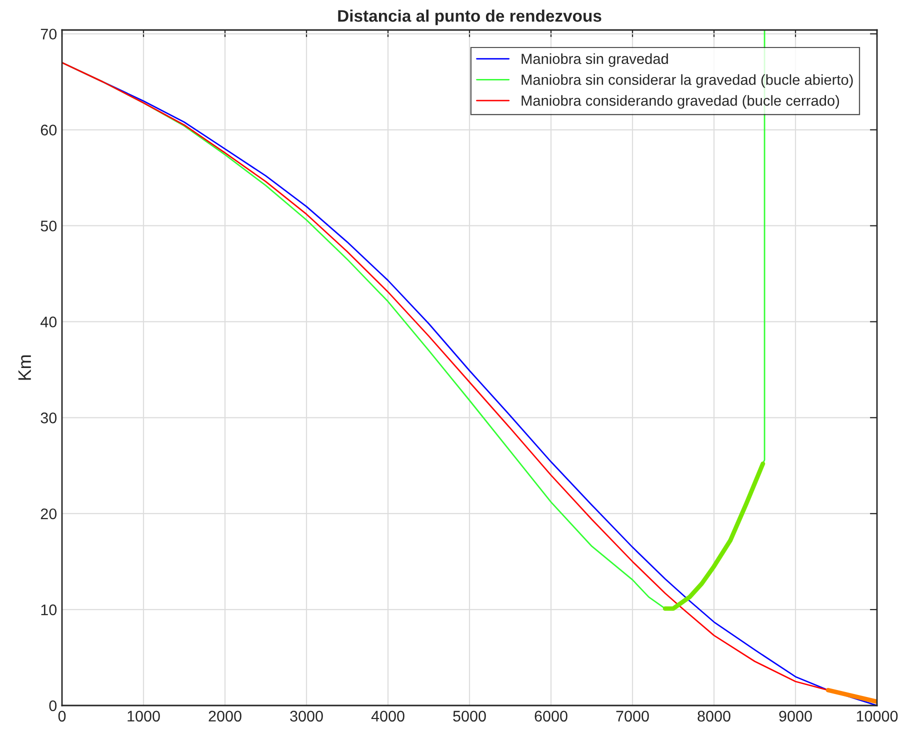  I want to click on x-tick-label: 3000, so click(306, 716).